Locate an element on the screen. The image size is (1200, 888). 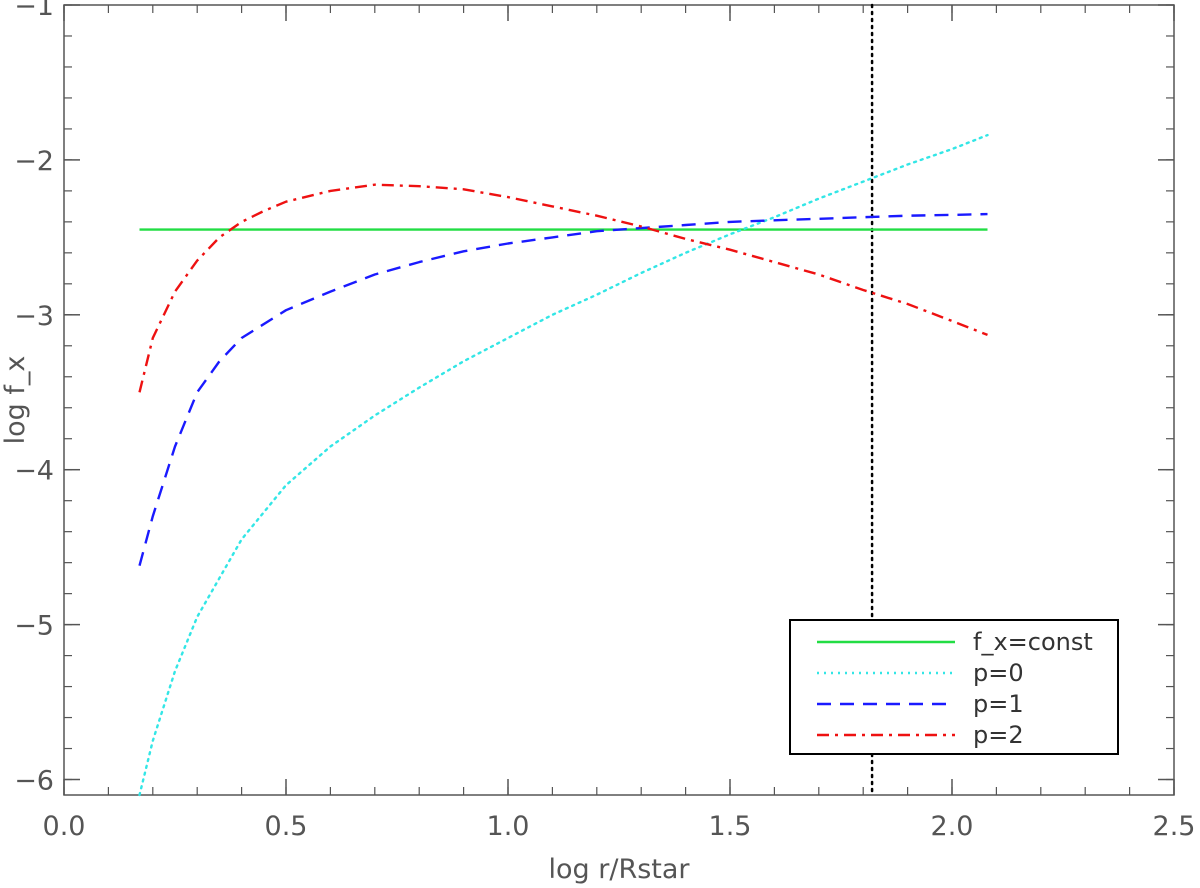
x-axis-label: log r/Rstar is located at coordinates (620, 869).